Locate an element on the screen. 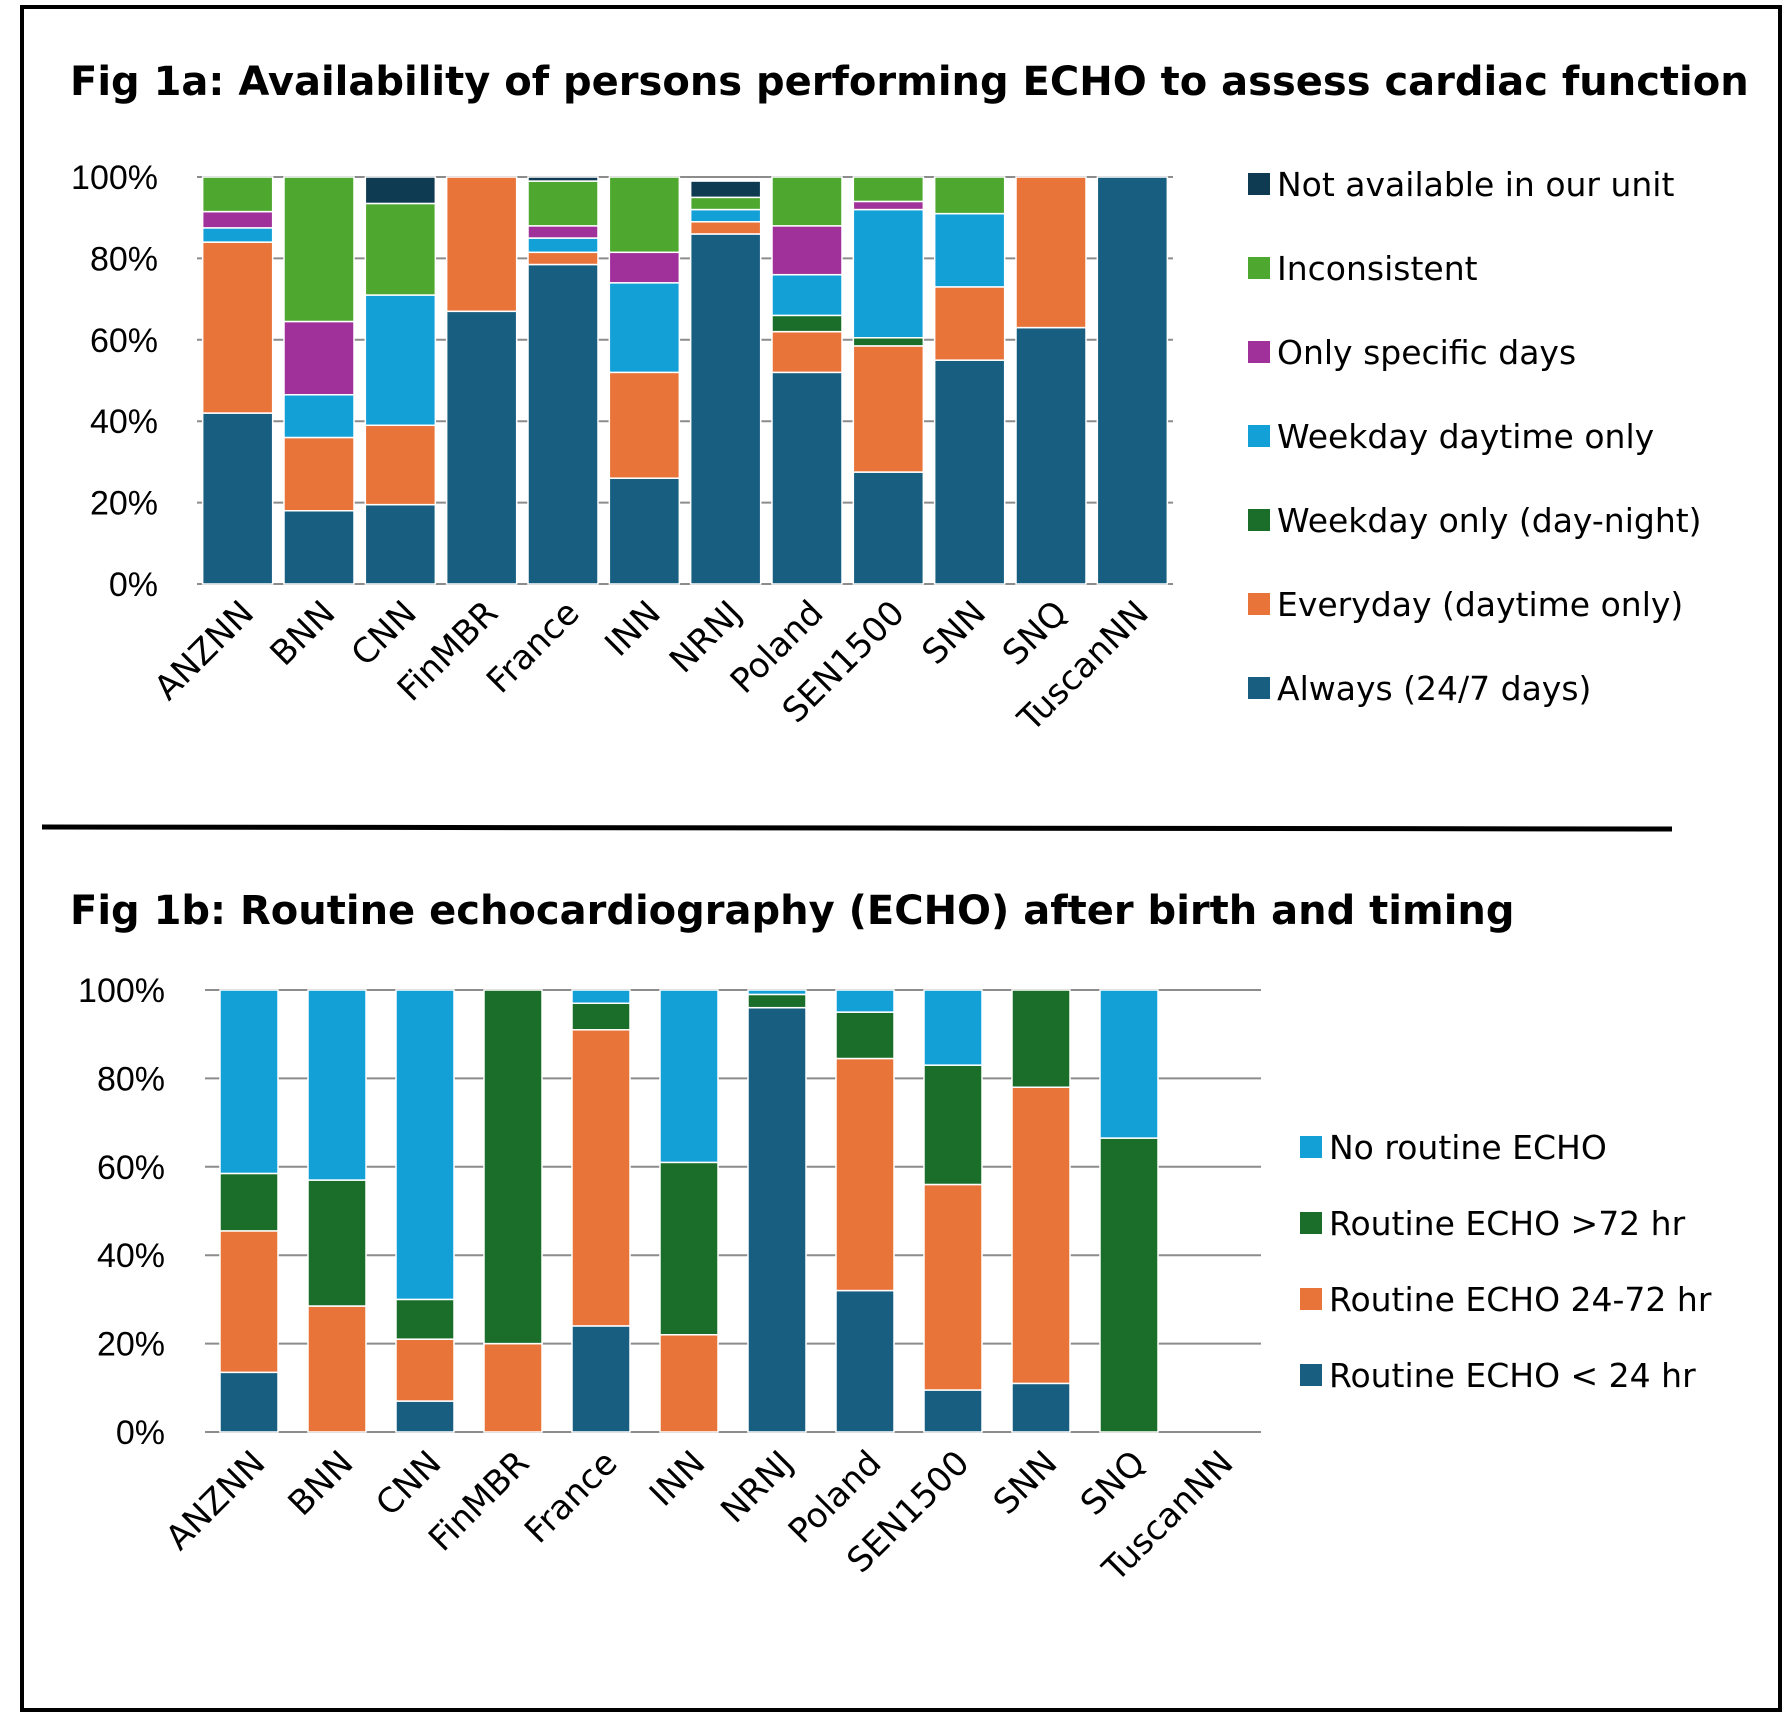  legend-label: No routine ECHO is located at coordinates (1468, 1147).